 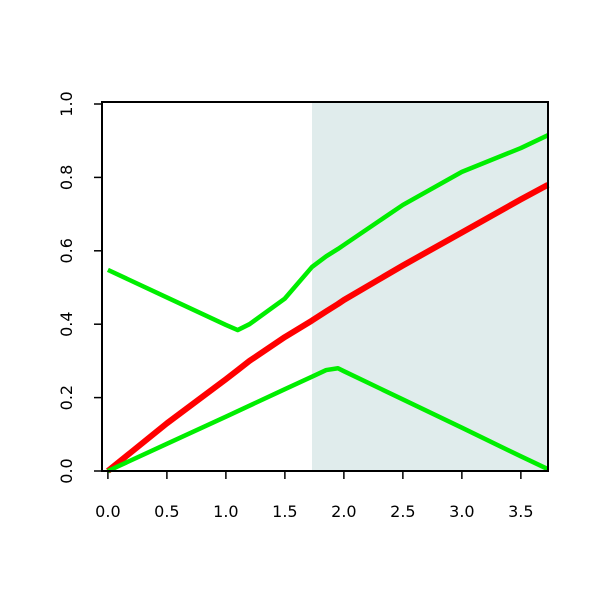 What do you see at coordinates (107, 511) in the screenshot?
I see `x-tick-label: 0.0` at bounding box center [107, 511].